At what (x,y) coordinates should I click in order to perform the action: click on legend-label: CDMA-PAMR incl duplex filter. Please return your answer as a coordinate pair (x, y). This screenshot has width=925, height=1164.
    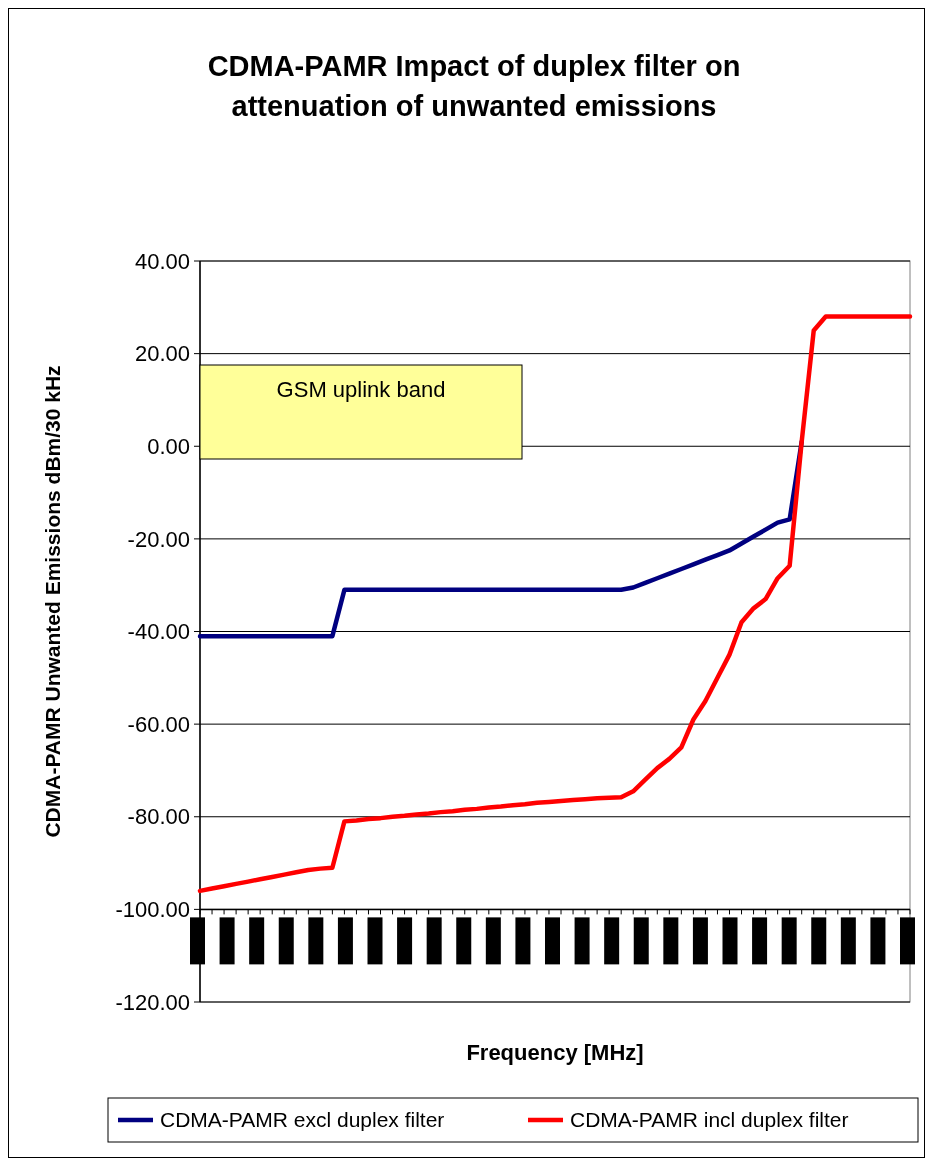
    Looking at the image, I should click on (709, 1120).